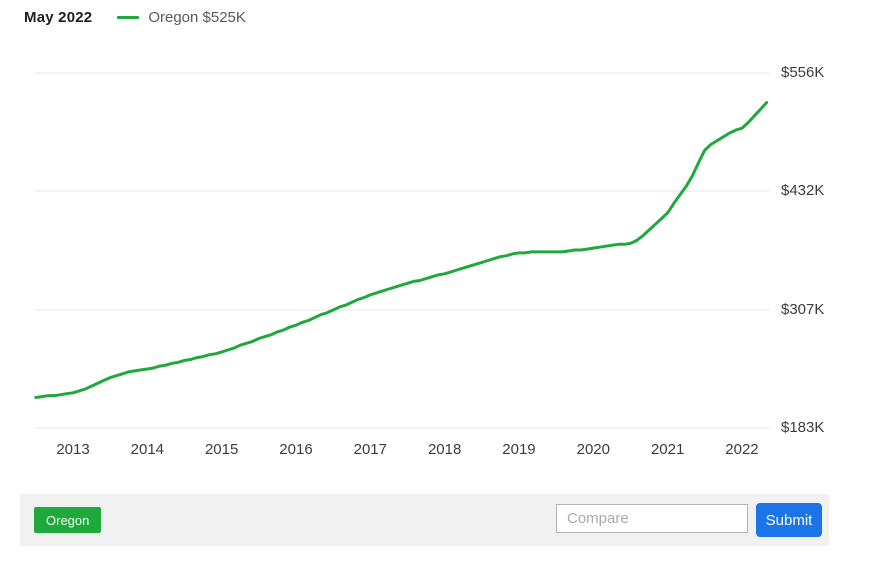 This screenshot has width=875, height=579. Describe the element at coordinates (73, 449) in the screenshot. I see `x-axis-label: 2013` at that location.